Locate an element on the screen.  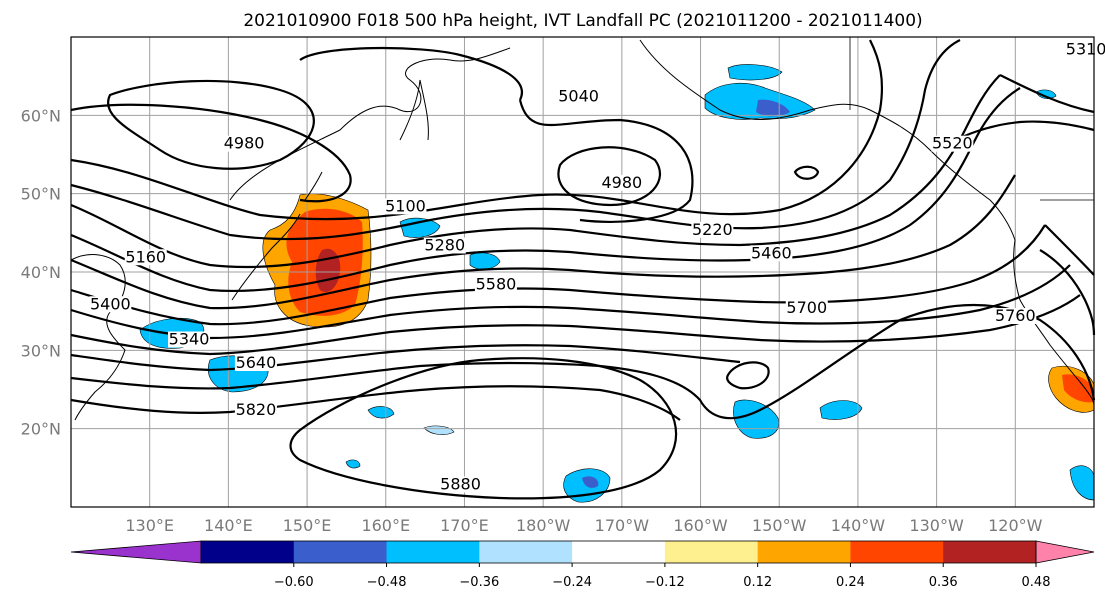
latitude-label: 20°N is located at coordinates (41, 429).